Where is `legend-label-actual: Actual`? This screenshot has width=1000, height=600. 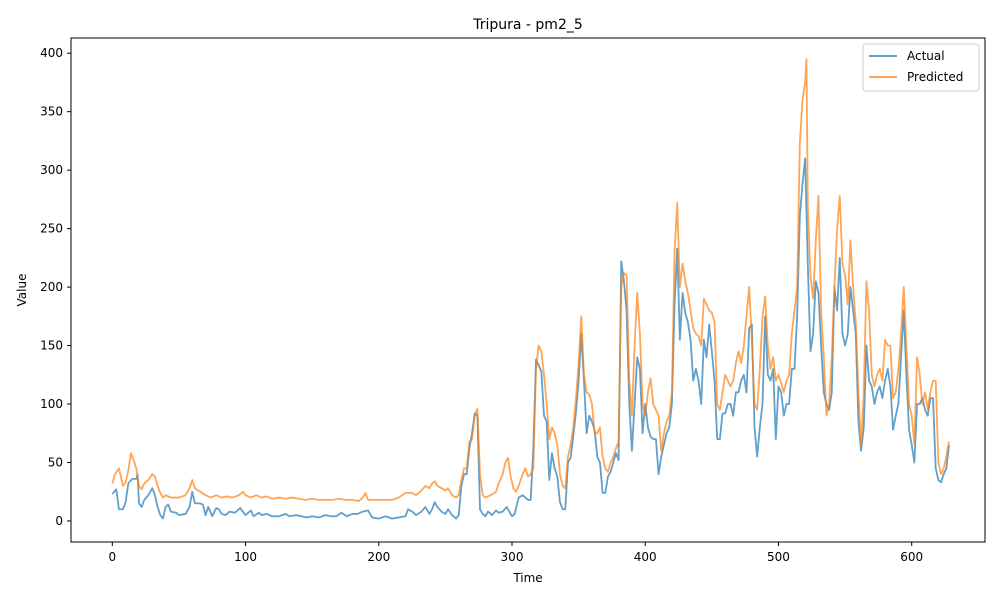 legend-label-actual: Actual is located at coordinates (926, 56).